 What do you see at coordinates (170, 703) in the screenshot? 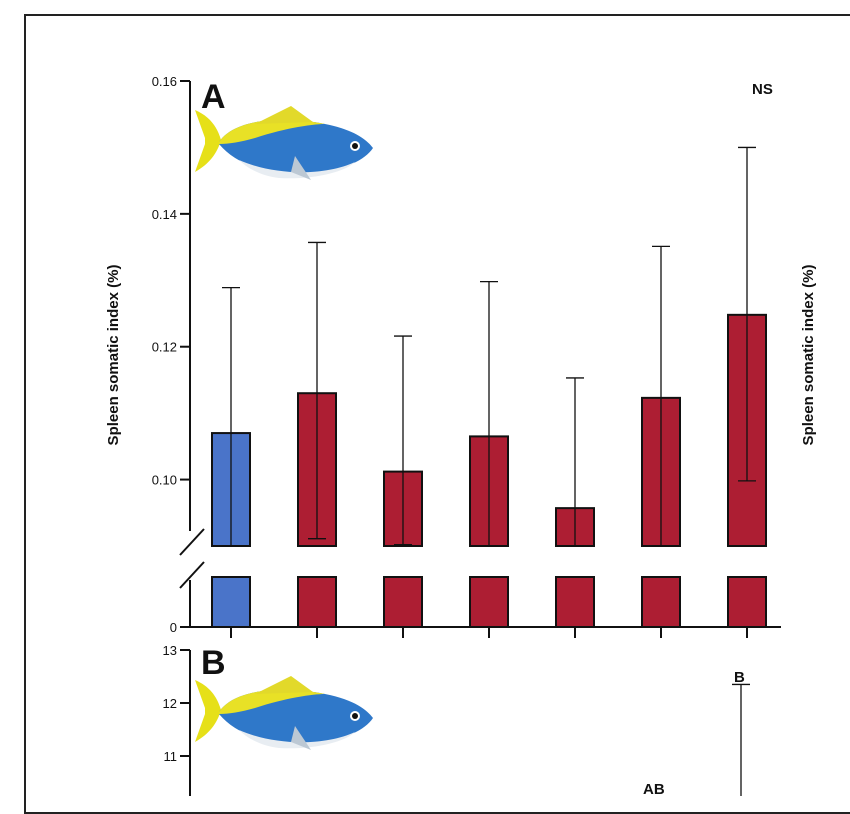
I see `y-tick-label: 12` at bounding box center [170, 703].